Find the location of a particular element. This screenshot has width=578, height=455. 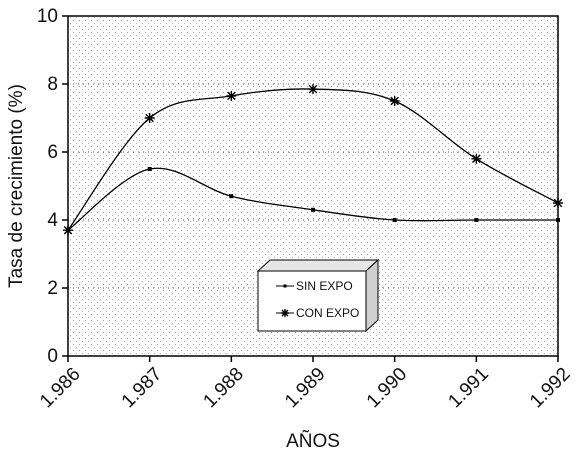

legend-label: SIN EXPO is located at coordinates (324, 286).